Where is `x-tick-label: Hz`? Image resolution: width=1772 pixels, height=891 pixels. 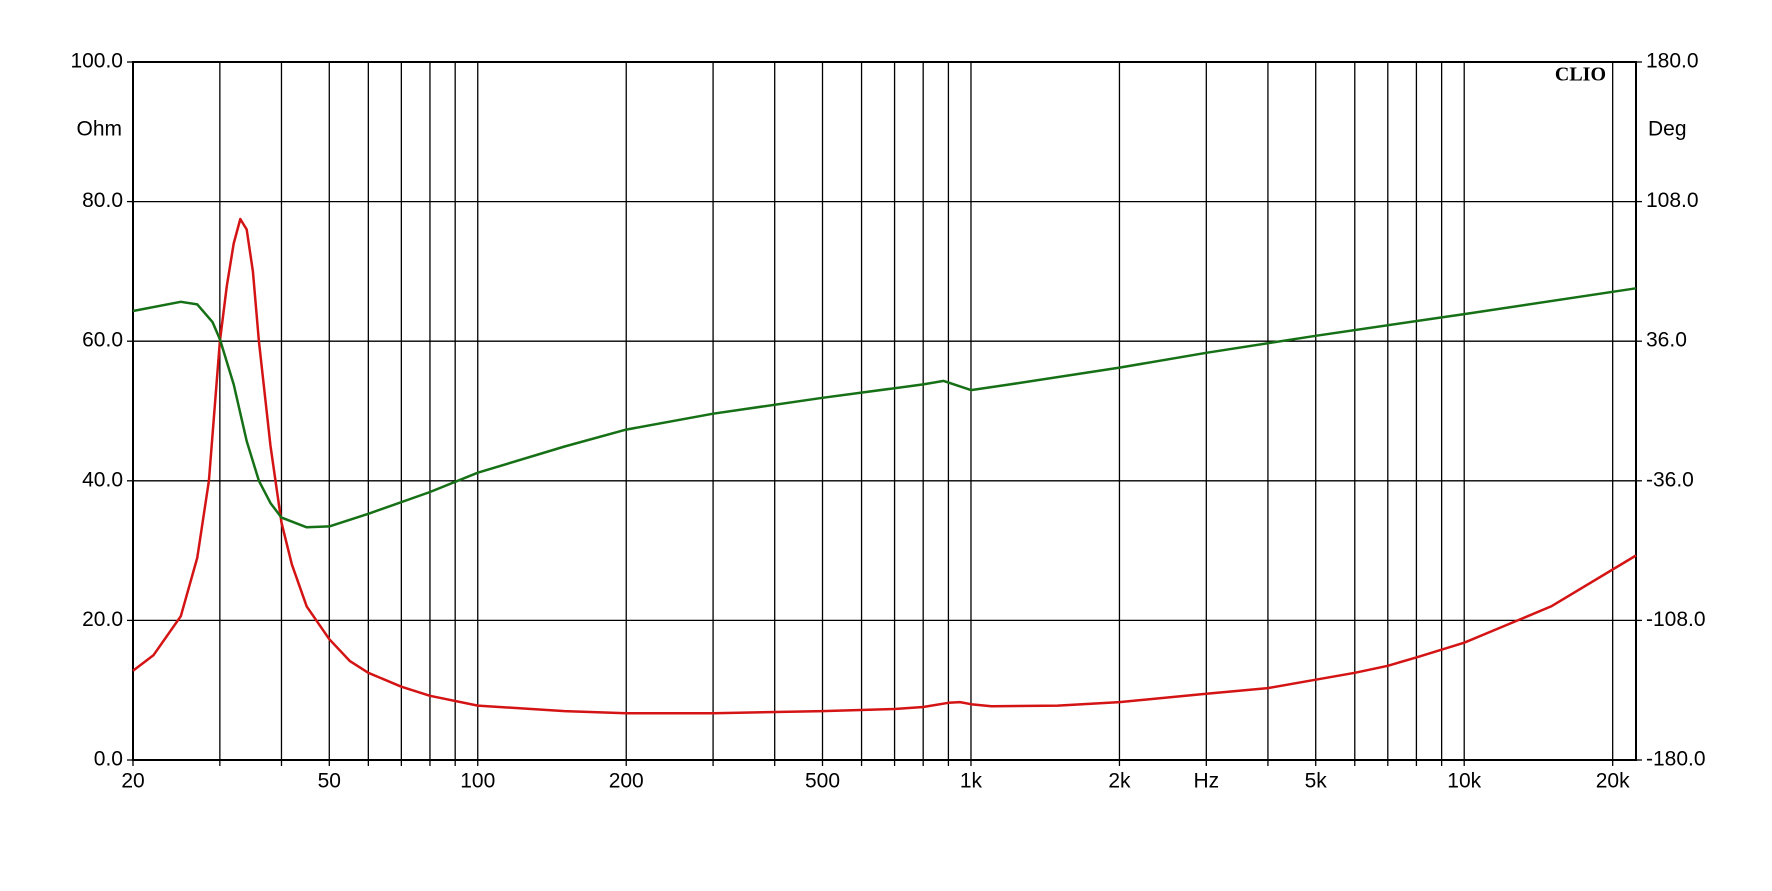
x-tick-label: Hz is located at coordinates (1206, 781).